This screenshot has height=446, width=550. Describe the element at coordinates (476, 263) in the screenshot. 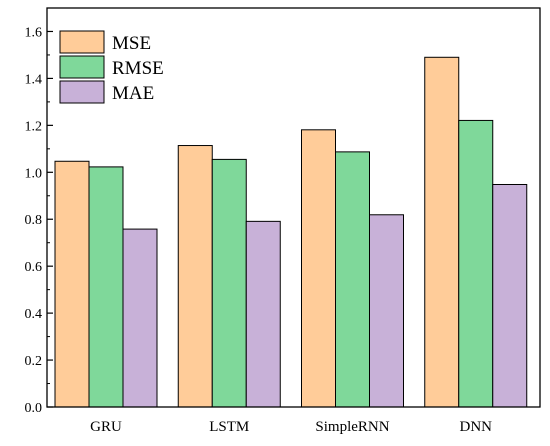

I see `bar-rmse-dnn` at that location.